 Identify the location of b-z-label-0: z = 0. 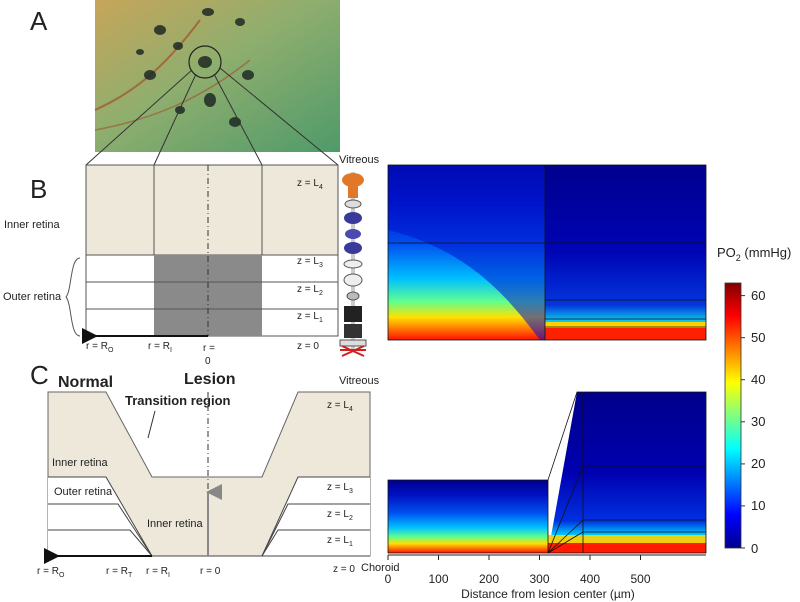
(308, 346).